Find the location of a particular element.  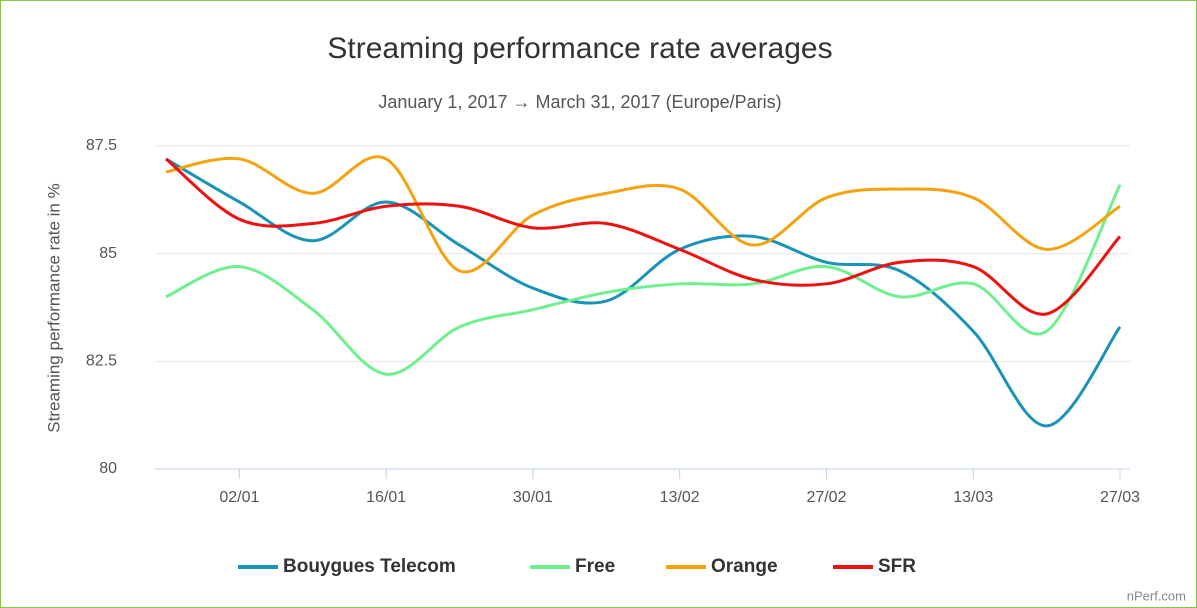

x-tick-label: 13/02 is located at coordinates (680, 497).